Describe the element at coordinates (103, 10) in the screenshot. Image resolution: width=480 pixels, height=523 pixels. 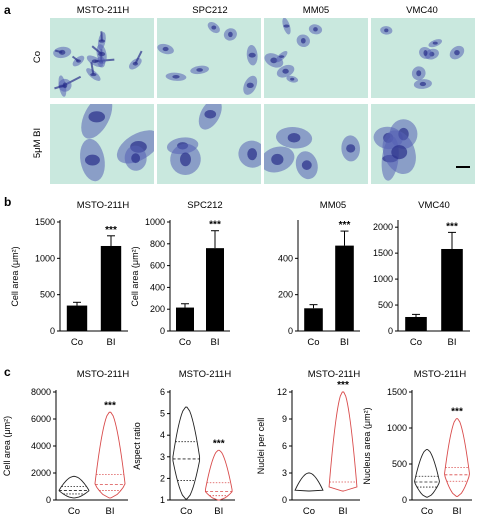
I see `micrograph-column-label: MSTO-211H` at that location.